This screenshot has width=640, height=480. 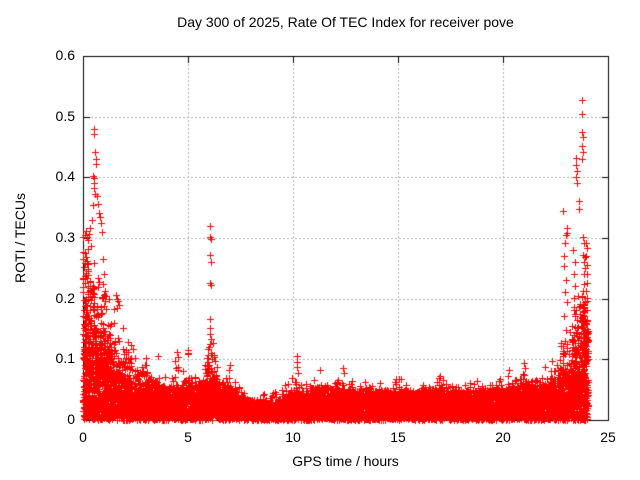 I want to click on y-tick-label: 0.1, so click(x=65, y=358).